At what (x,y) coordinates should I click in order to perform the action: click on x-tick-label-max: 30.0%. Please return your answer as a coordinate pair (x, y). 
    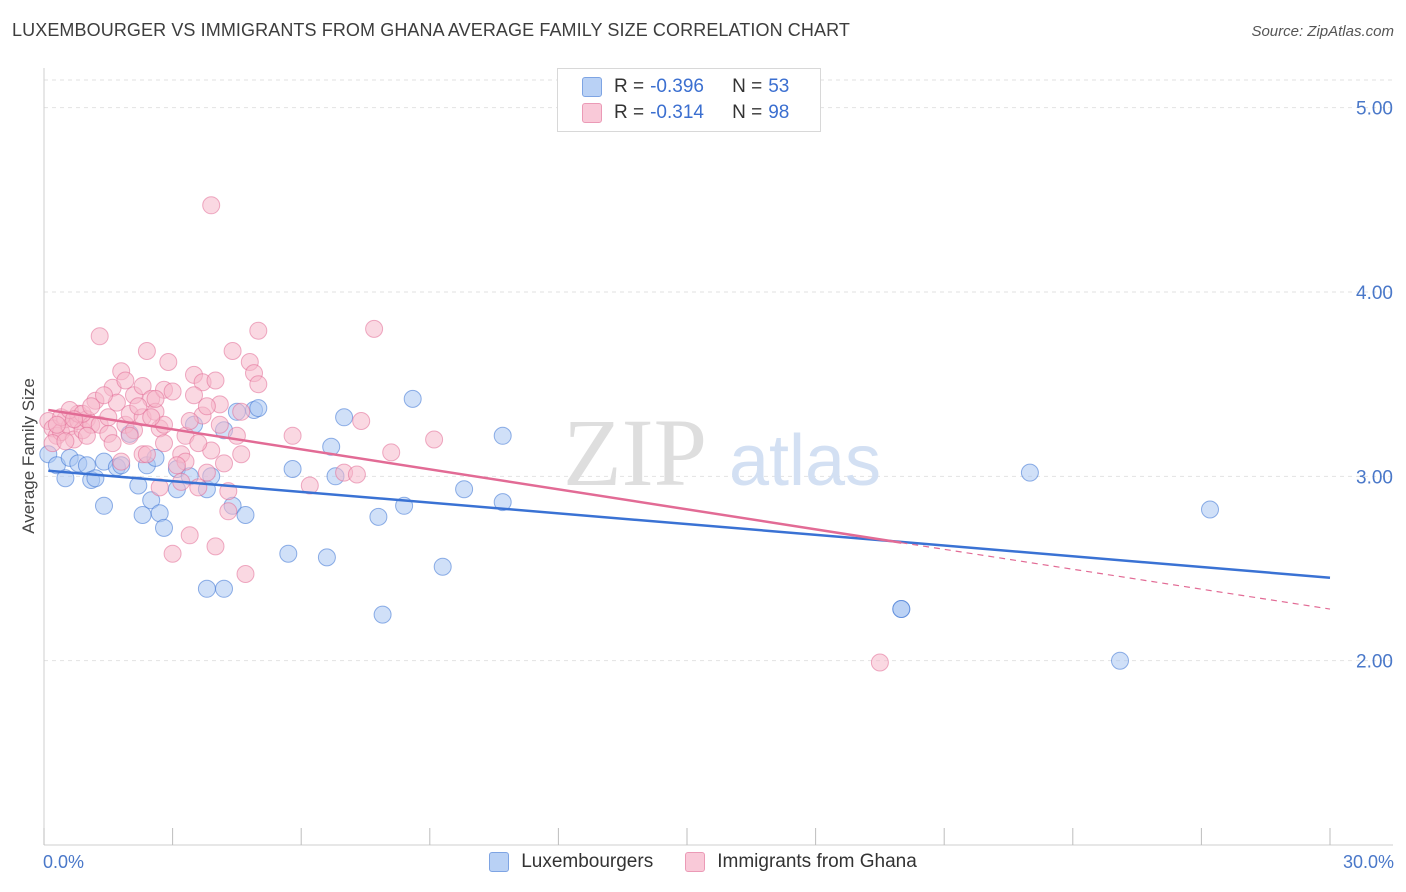
    Looking at the image, I should click on (1368, 862).